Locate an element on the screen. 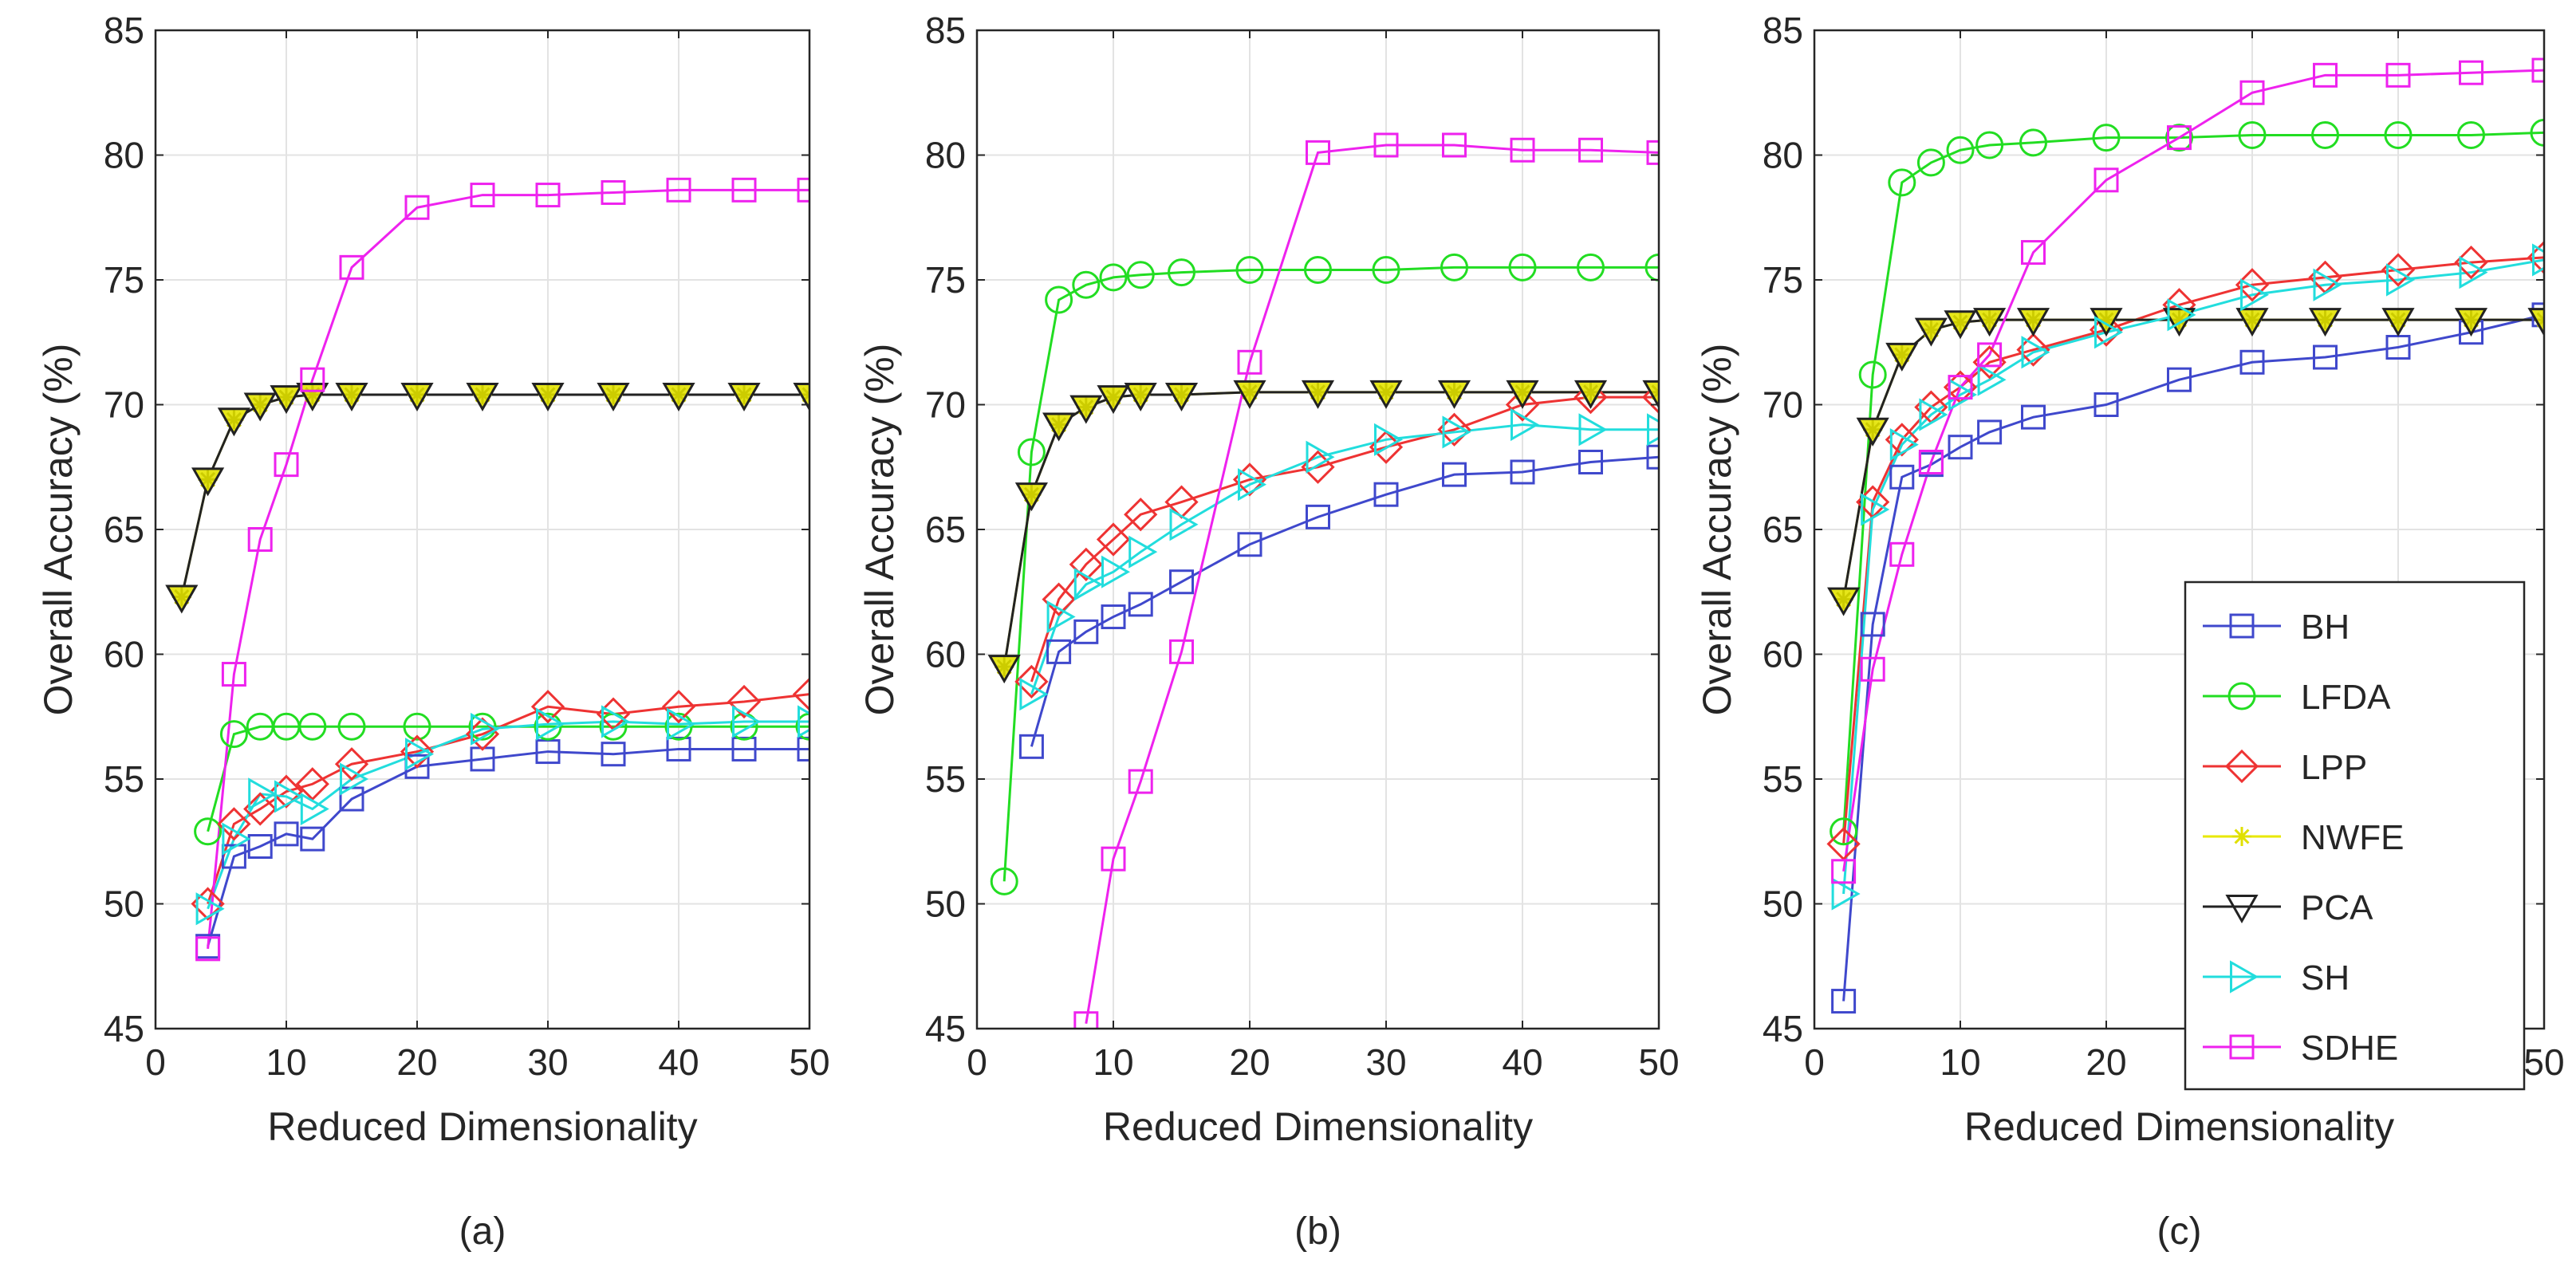  series-line-lfda is located at coordinates (508, 778).